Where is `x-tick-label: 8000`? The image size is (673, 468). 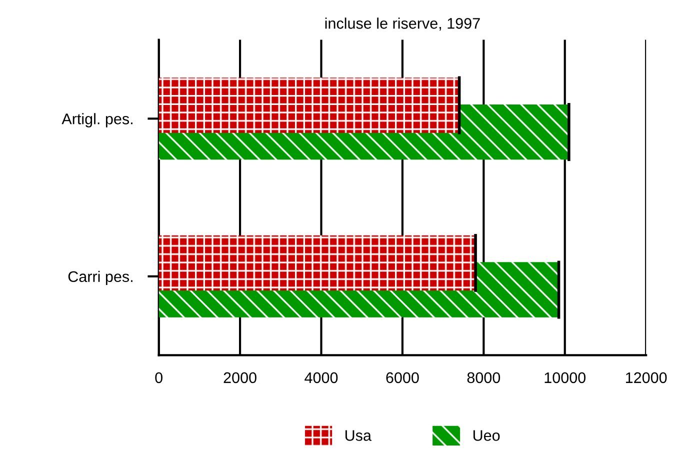 x-tick-label: 8000 is located at coordinates (483, 378).